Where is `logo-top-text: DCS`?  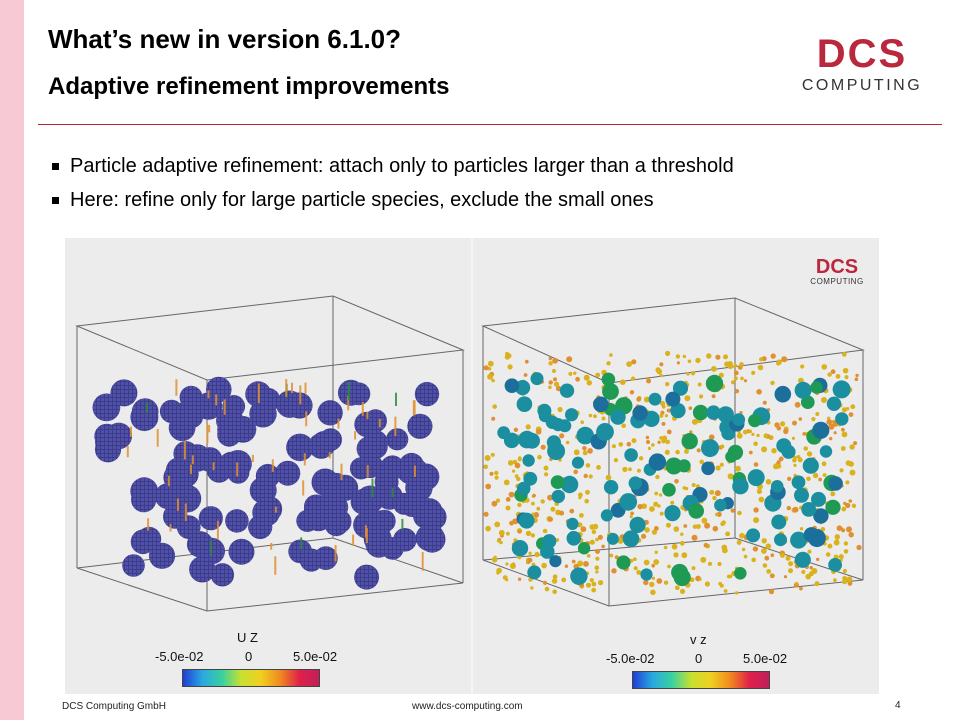 logo-top-text: DCS is located at coordinates (862, 55).